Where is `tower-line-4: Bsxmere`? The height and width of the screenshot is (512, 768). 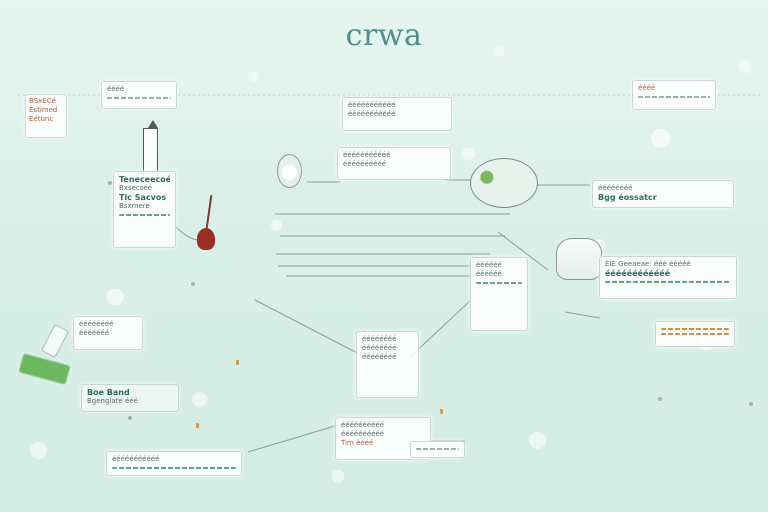
tower-line-4: Bsxmere is located at coordinates (134, 206).